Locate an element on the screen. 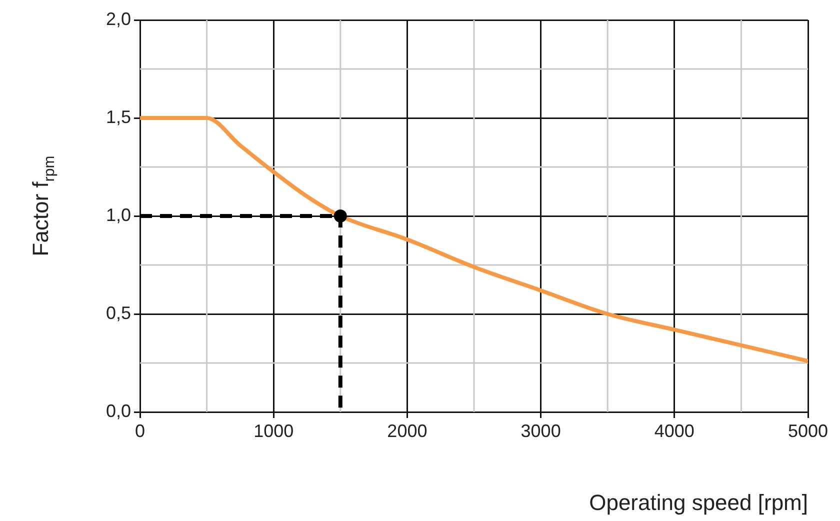 This screenshot has width=840, height=521. x-tick-label: 0 is located at coordinates (140, 430).